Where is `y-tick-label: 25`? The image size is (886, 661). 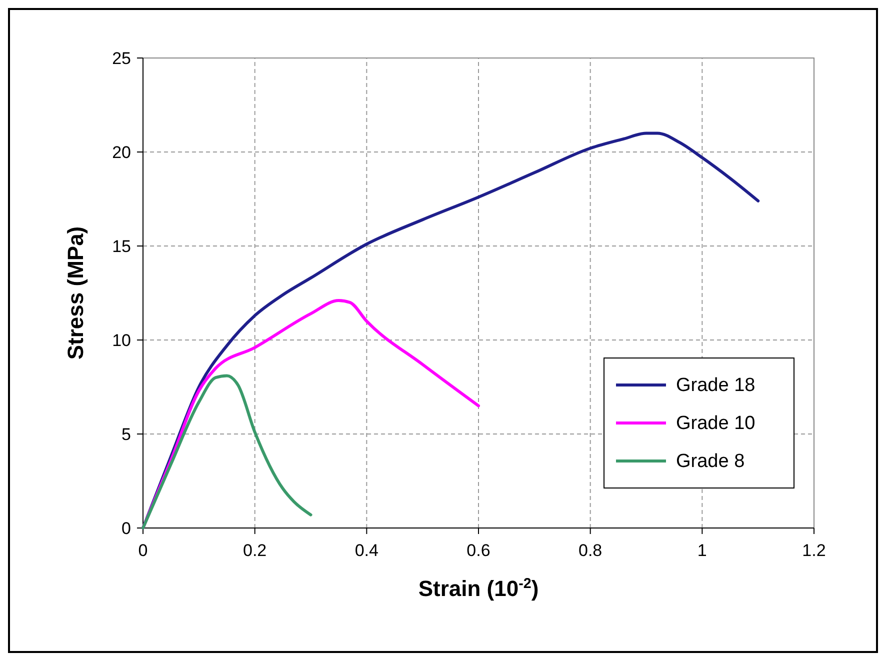 y-tick-label: 25 is located at coordinates (121, 58).